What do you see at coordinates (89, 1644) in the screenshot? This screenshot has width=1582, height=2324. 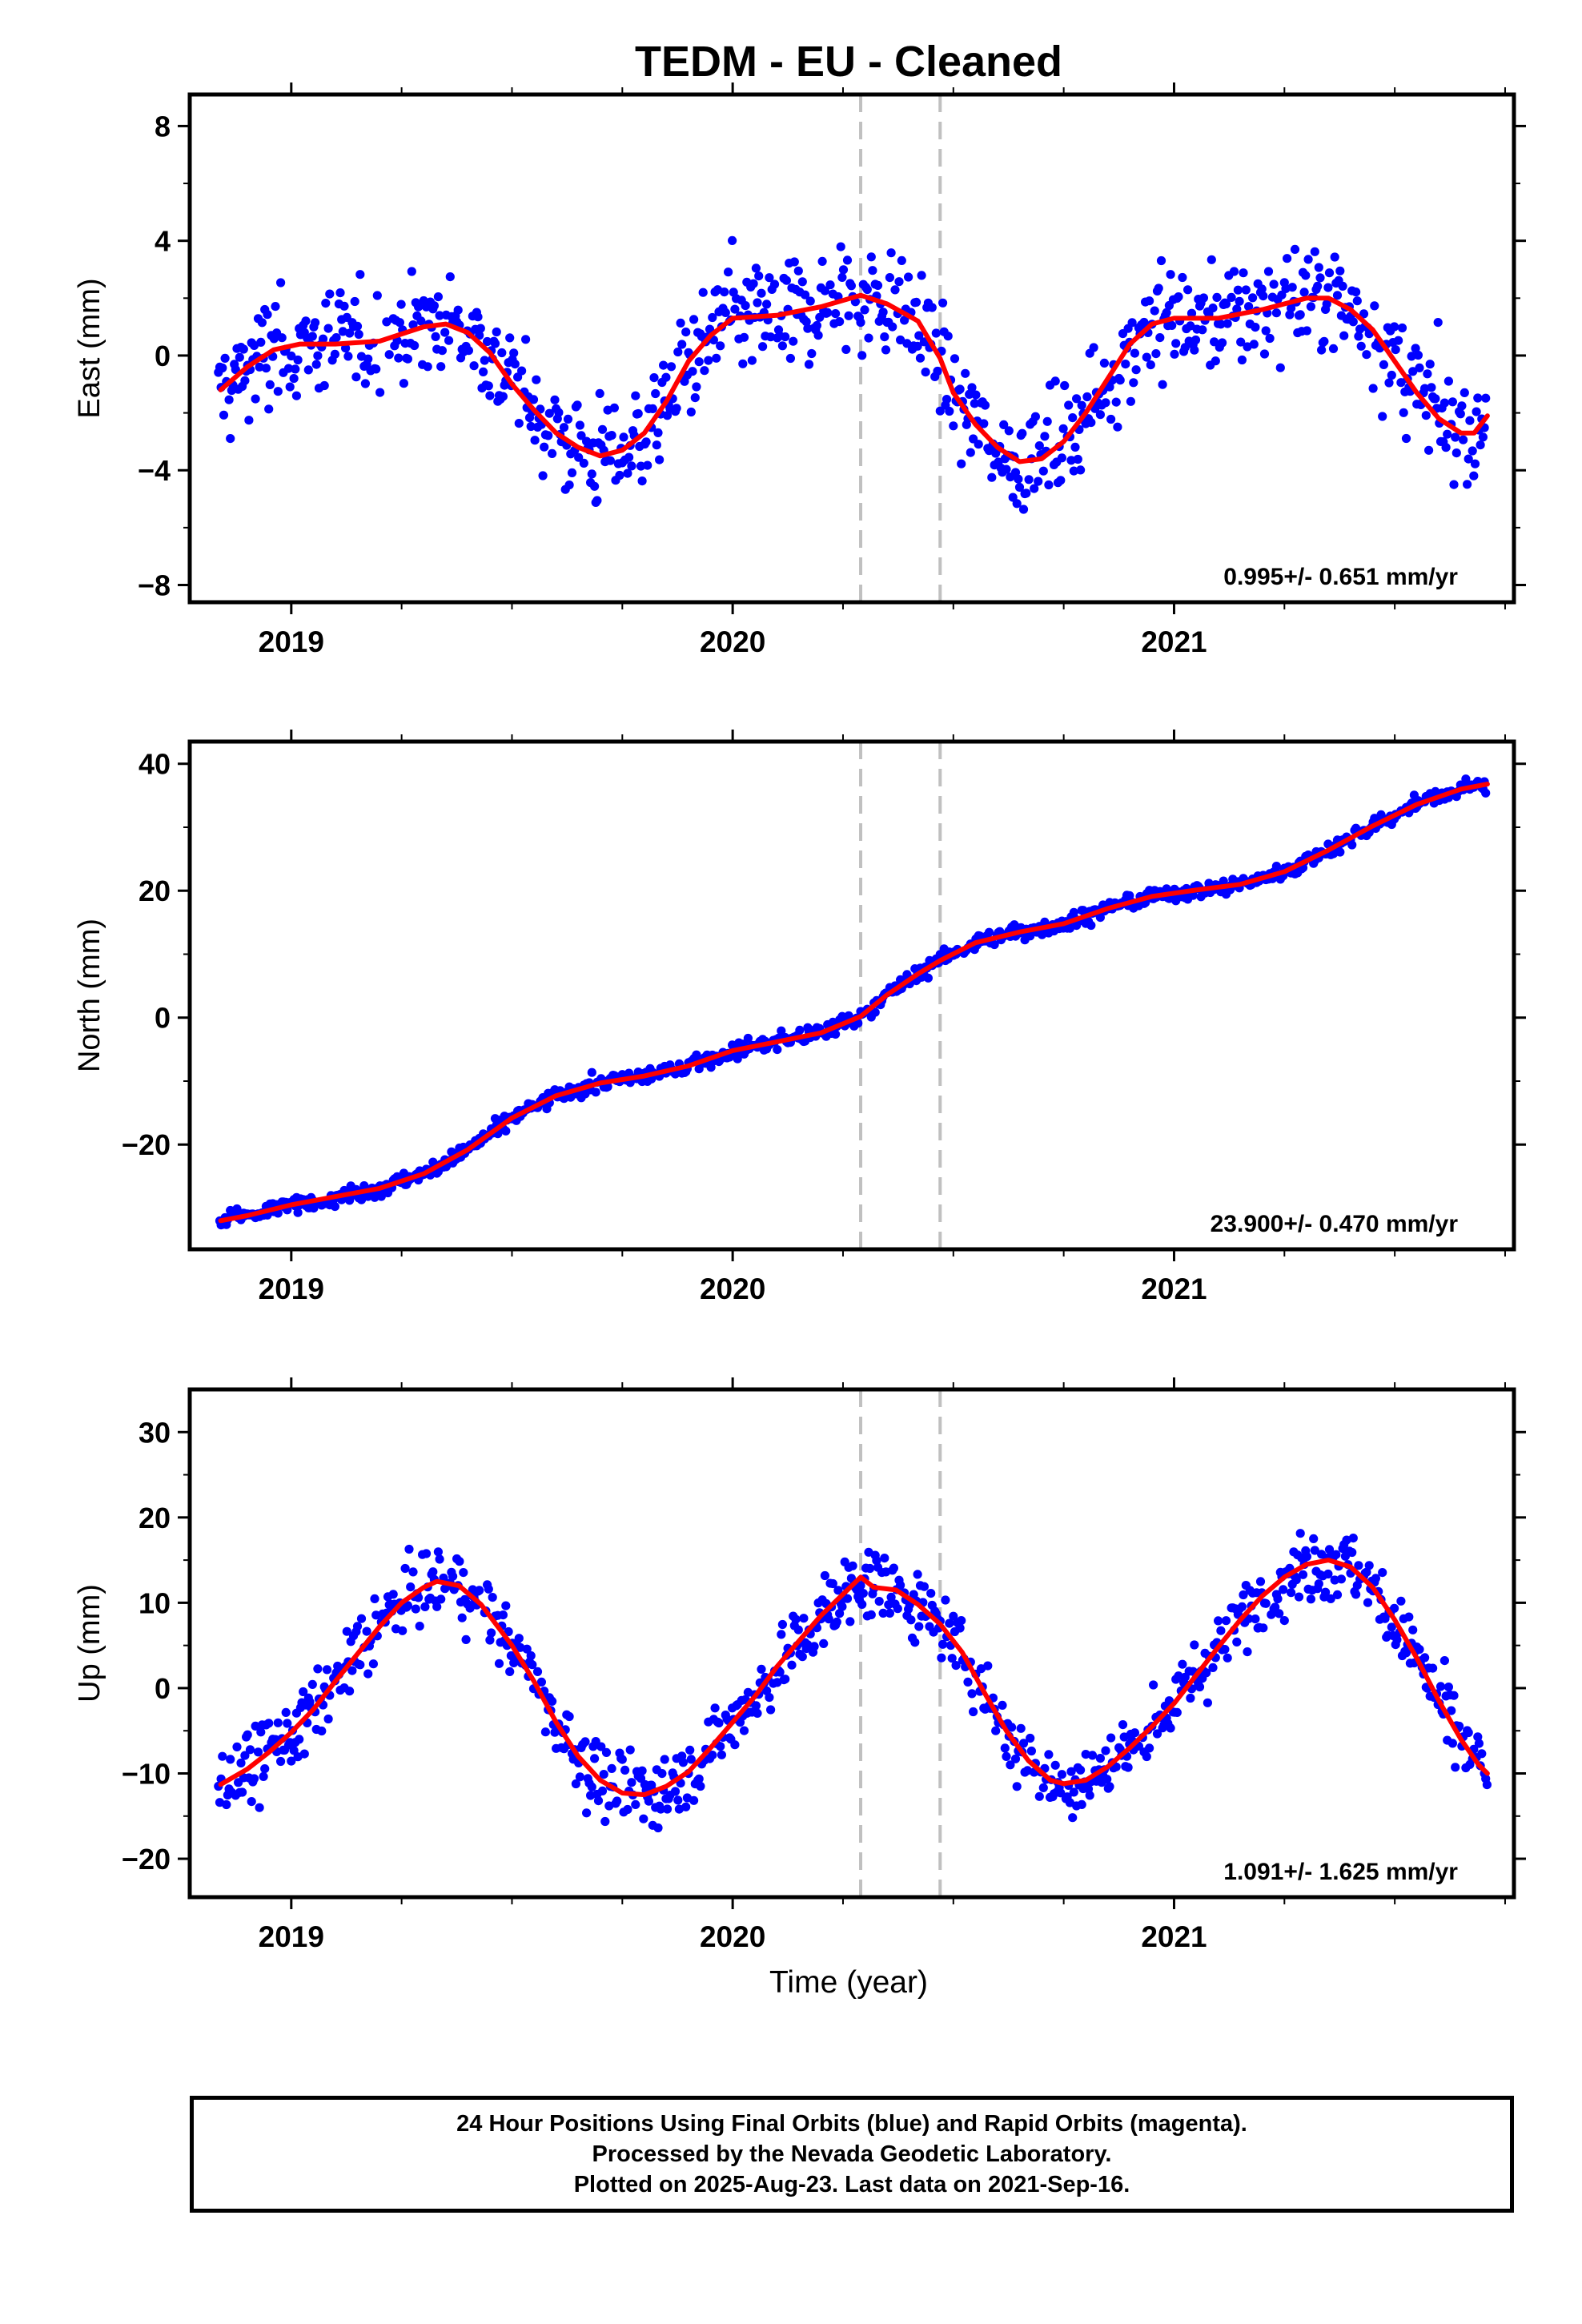 I see `y-axis-label: Up (mm)` at bounding box center [89, 1644].